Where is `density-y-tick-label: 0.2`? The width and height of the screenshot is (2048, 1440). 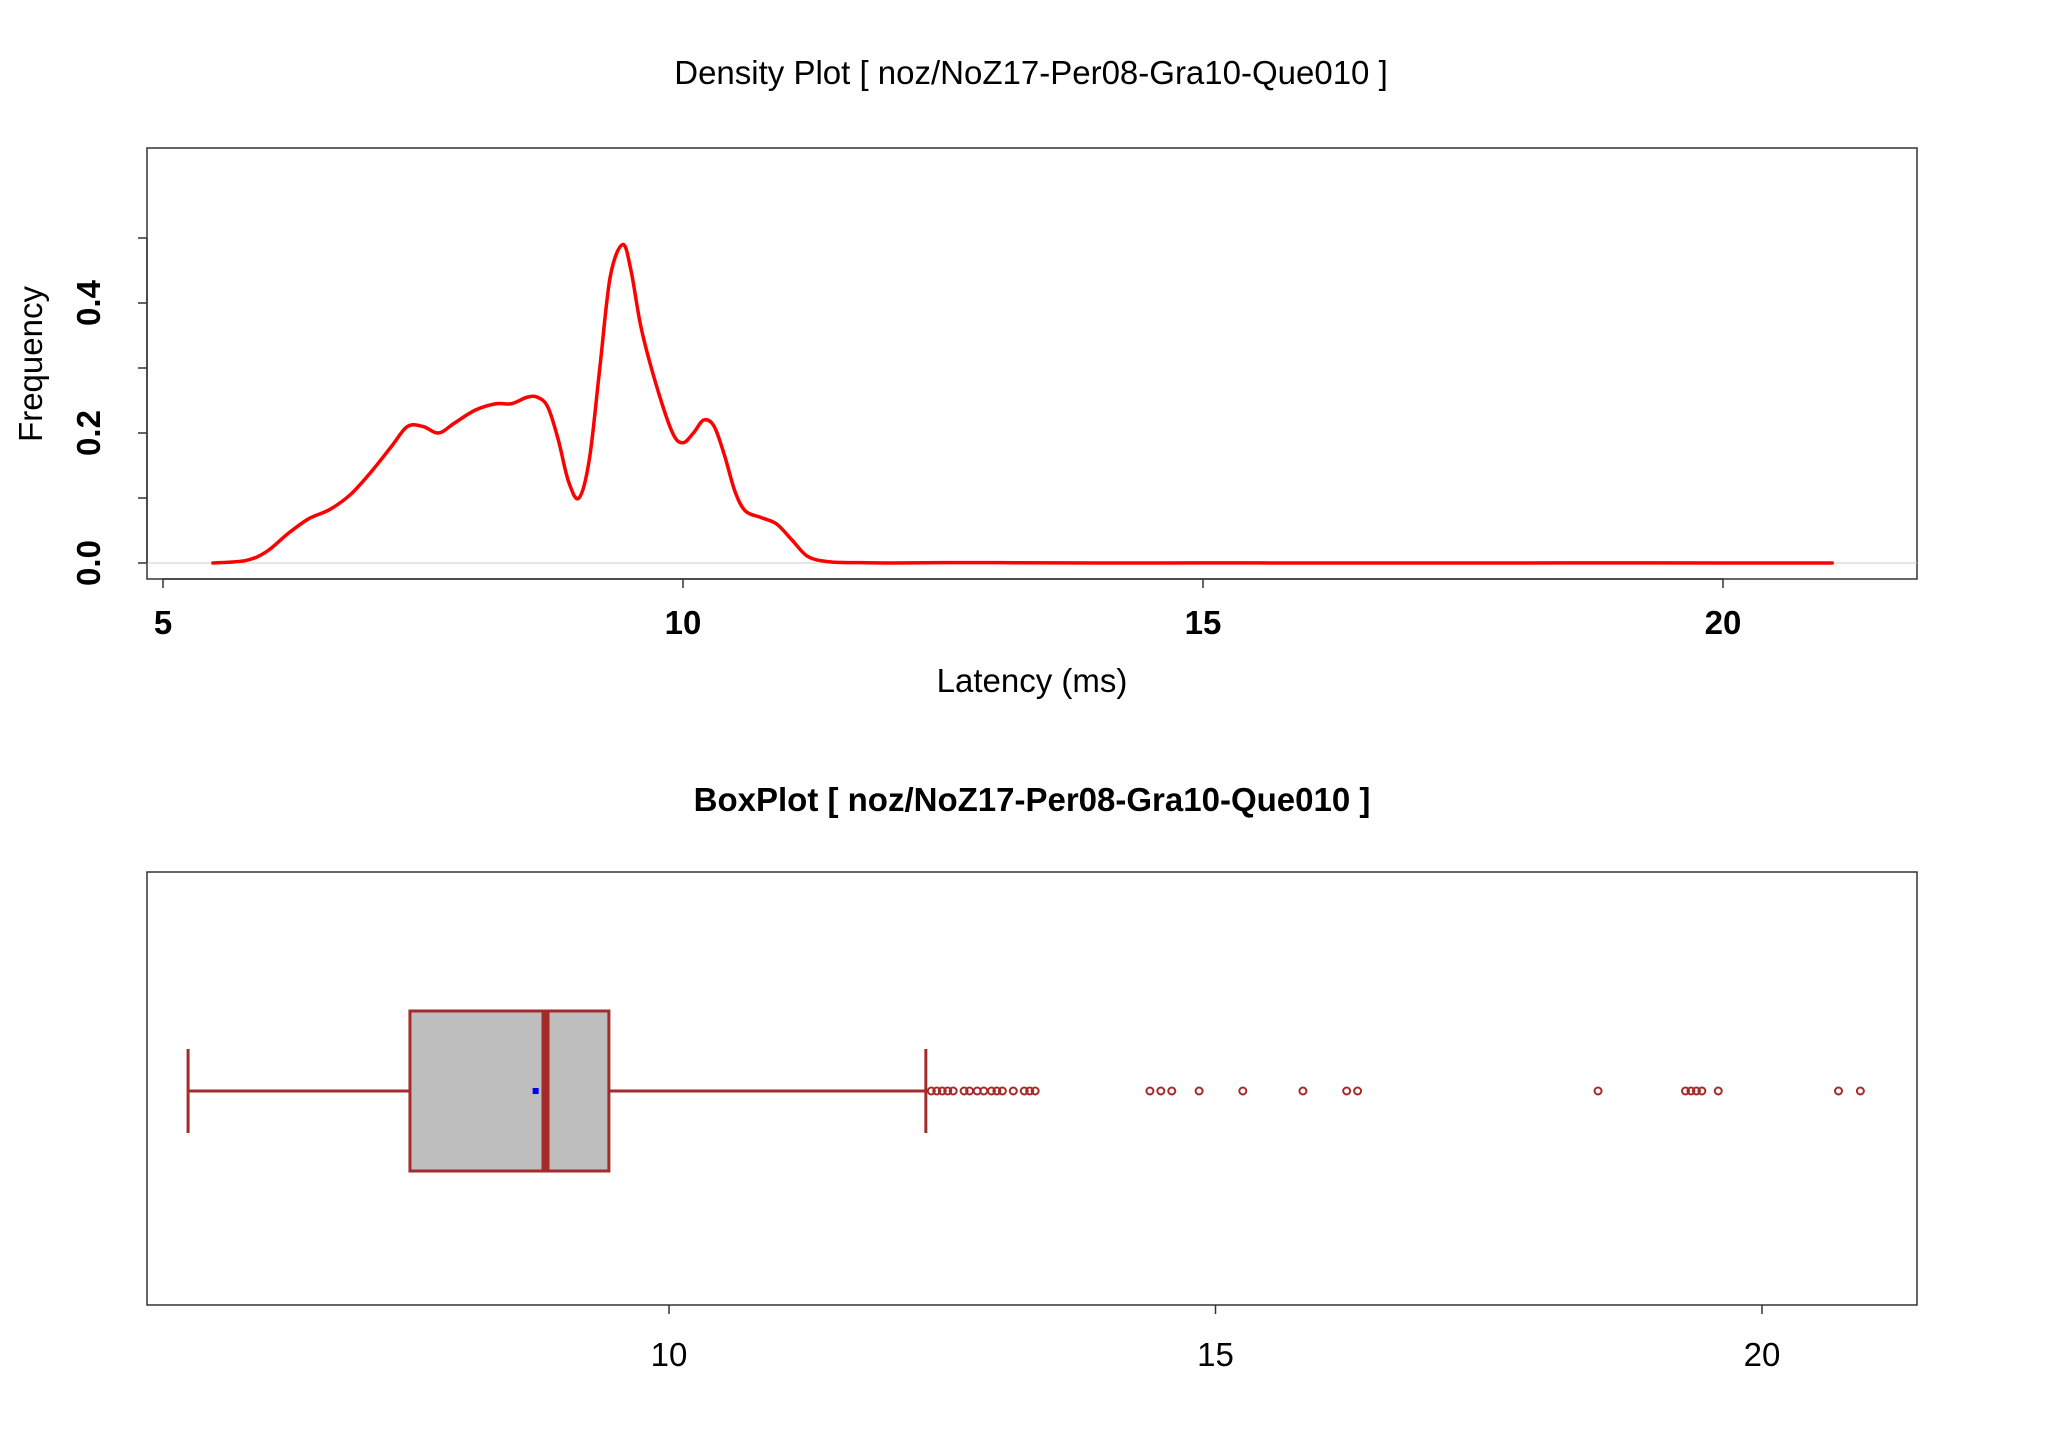
density-y-tick-label: 0.2 is located at coordinates (88, 433).